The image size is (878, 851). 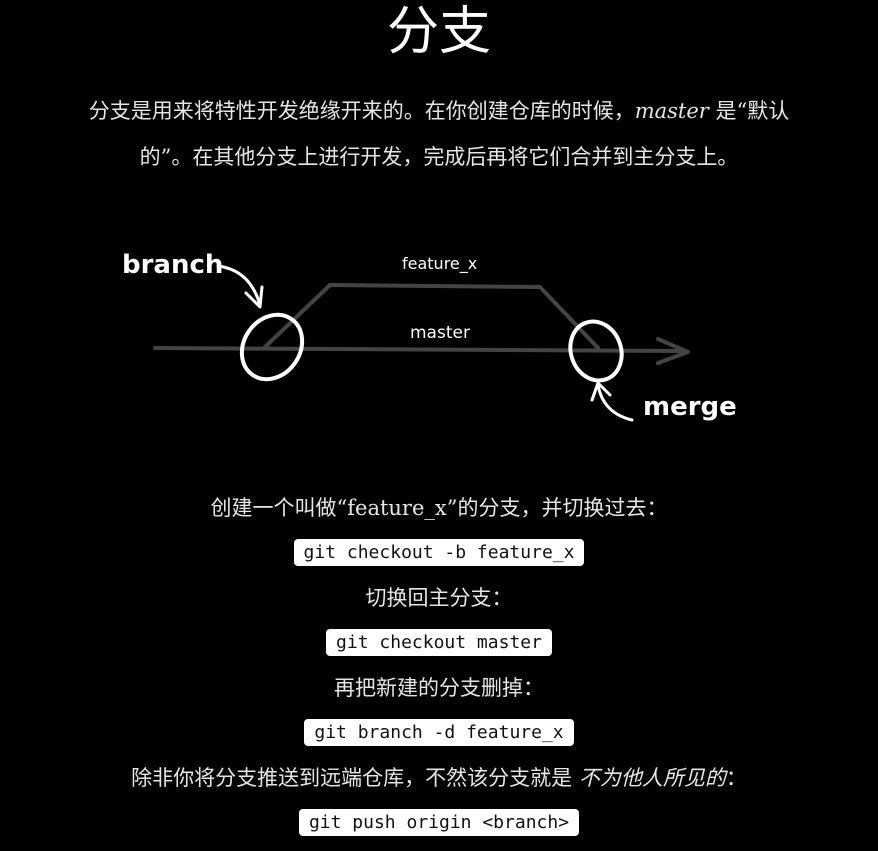 I want to click on code-push-origin: git push origin <branch>, so click(x=439, y=822).